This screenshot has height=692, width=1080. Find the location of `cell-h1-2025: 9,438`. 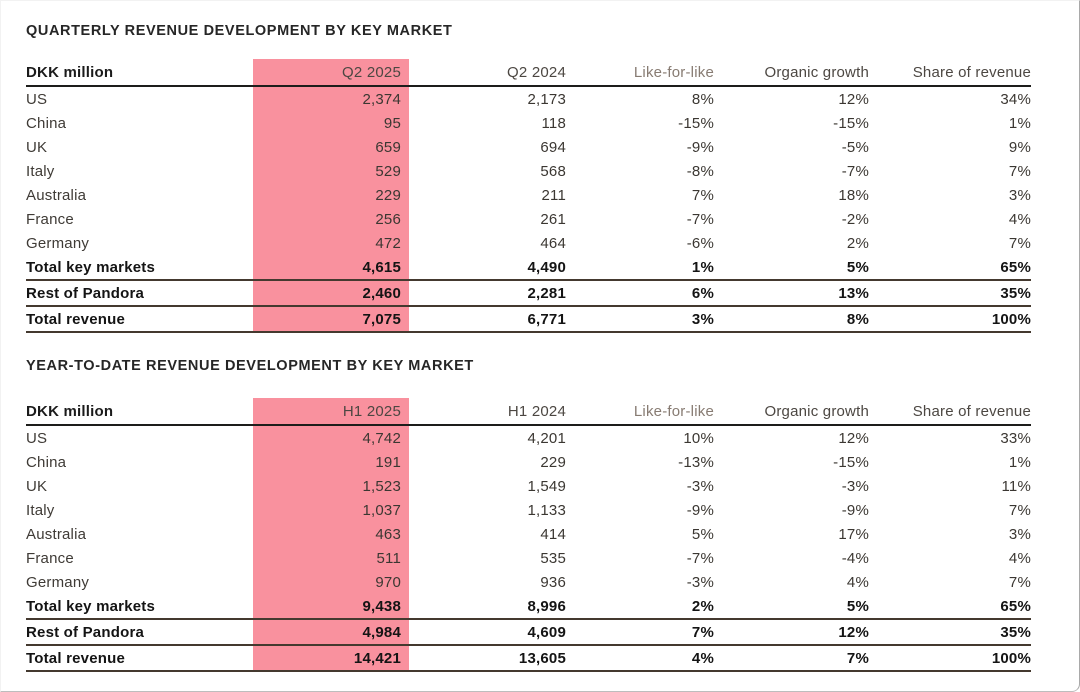

cell-h1-2025: 9,438 is located at coordinates (331, 606).